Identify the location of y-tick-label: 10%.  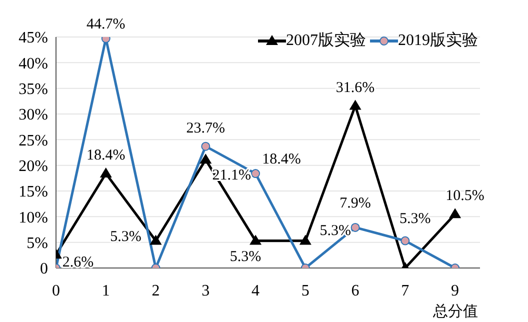
(33, 217).